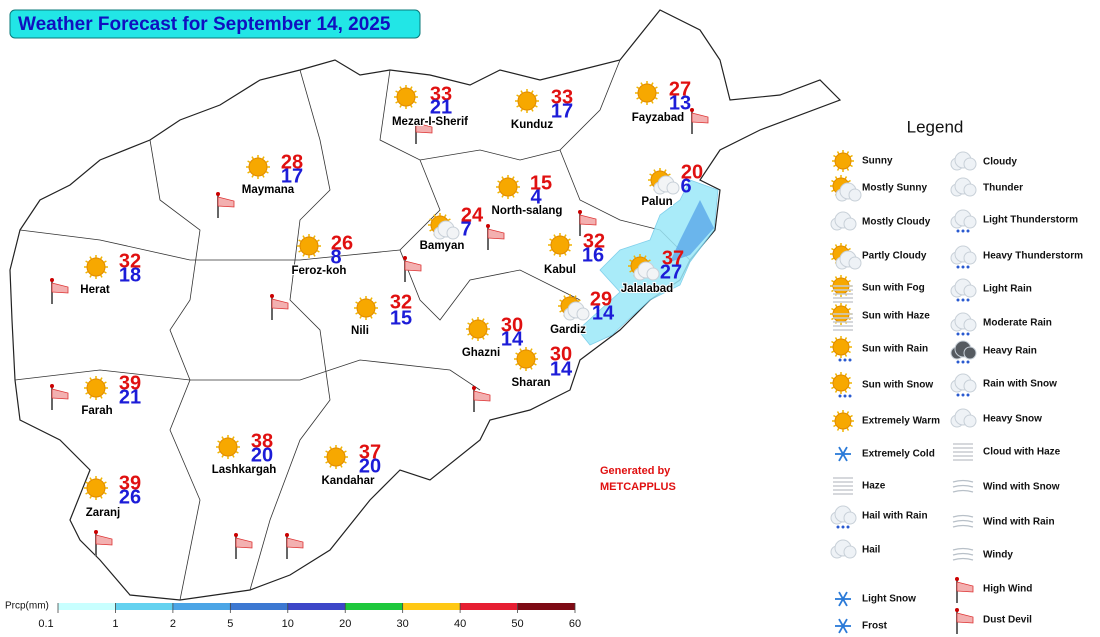  Describe the element at coordinates (335, 257) in the screenshot. I see `min-temp: 8` at that location.